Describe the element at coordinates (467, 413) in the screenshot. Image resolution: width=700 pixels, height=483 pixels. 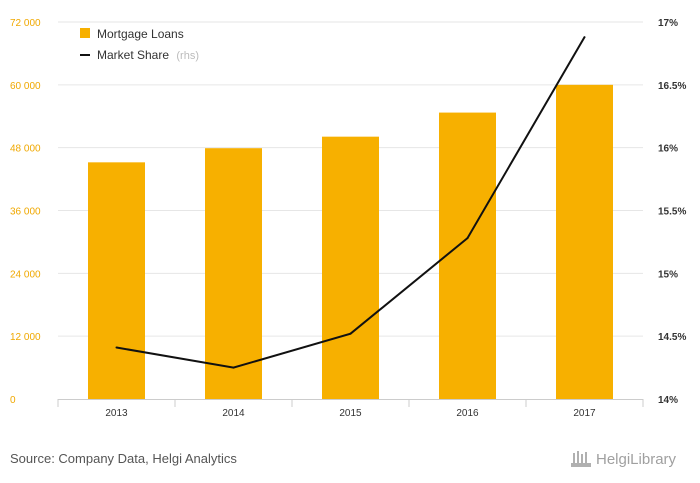
I see `x-tick-label: 2016` at that location.